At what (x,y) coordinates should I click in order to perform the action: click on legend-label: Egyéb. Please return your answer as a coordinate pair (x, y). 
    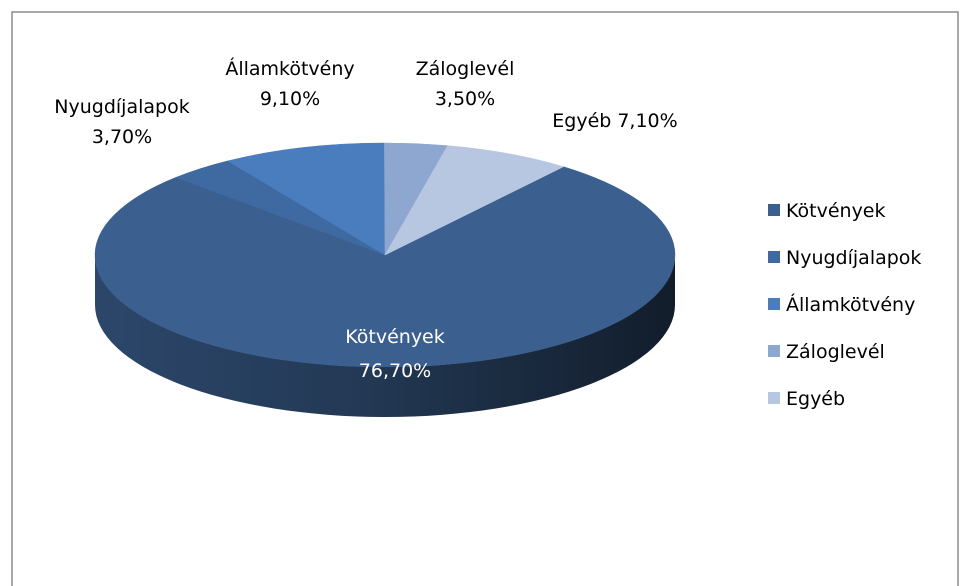
    Looking at the image, I should click on (815, 399).